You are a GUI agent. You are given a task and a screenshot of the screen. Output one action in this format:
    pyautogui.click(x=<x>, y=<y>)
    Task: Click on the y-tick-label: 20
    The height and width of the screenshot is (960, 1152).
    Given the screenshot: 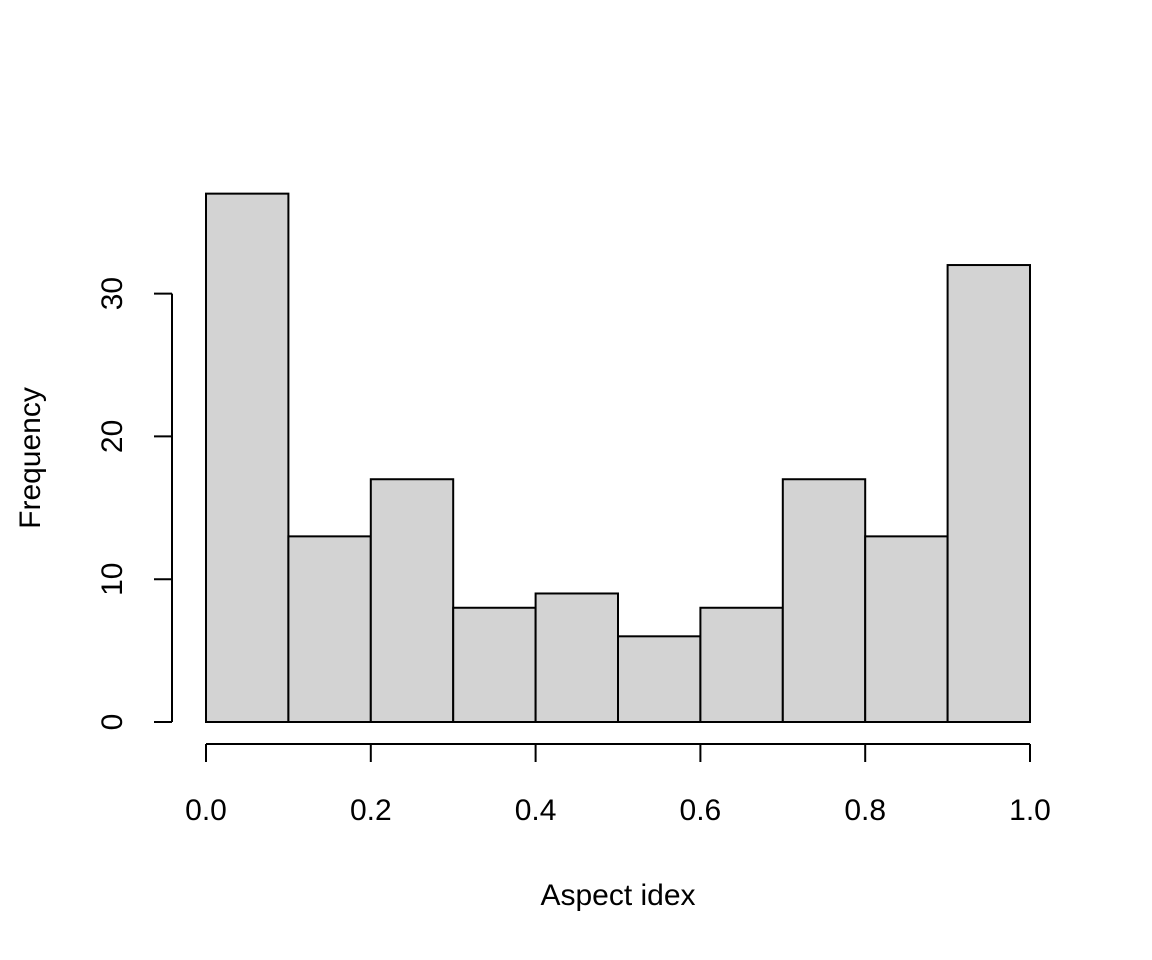 What is the action you would take?
    pyautogui.click(x=112, y=436)
    